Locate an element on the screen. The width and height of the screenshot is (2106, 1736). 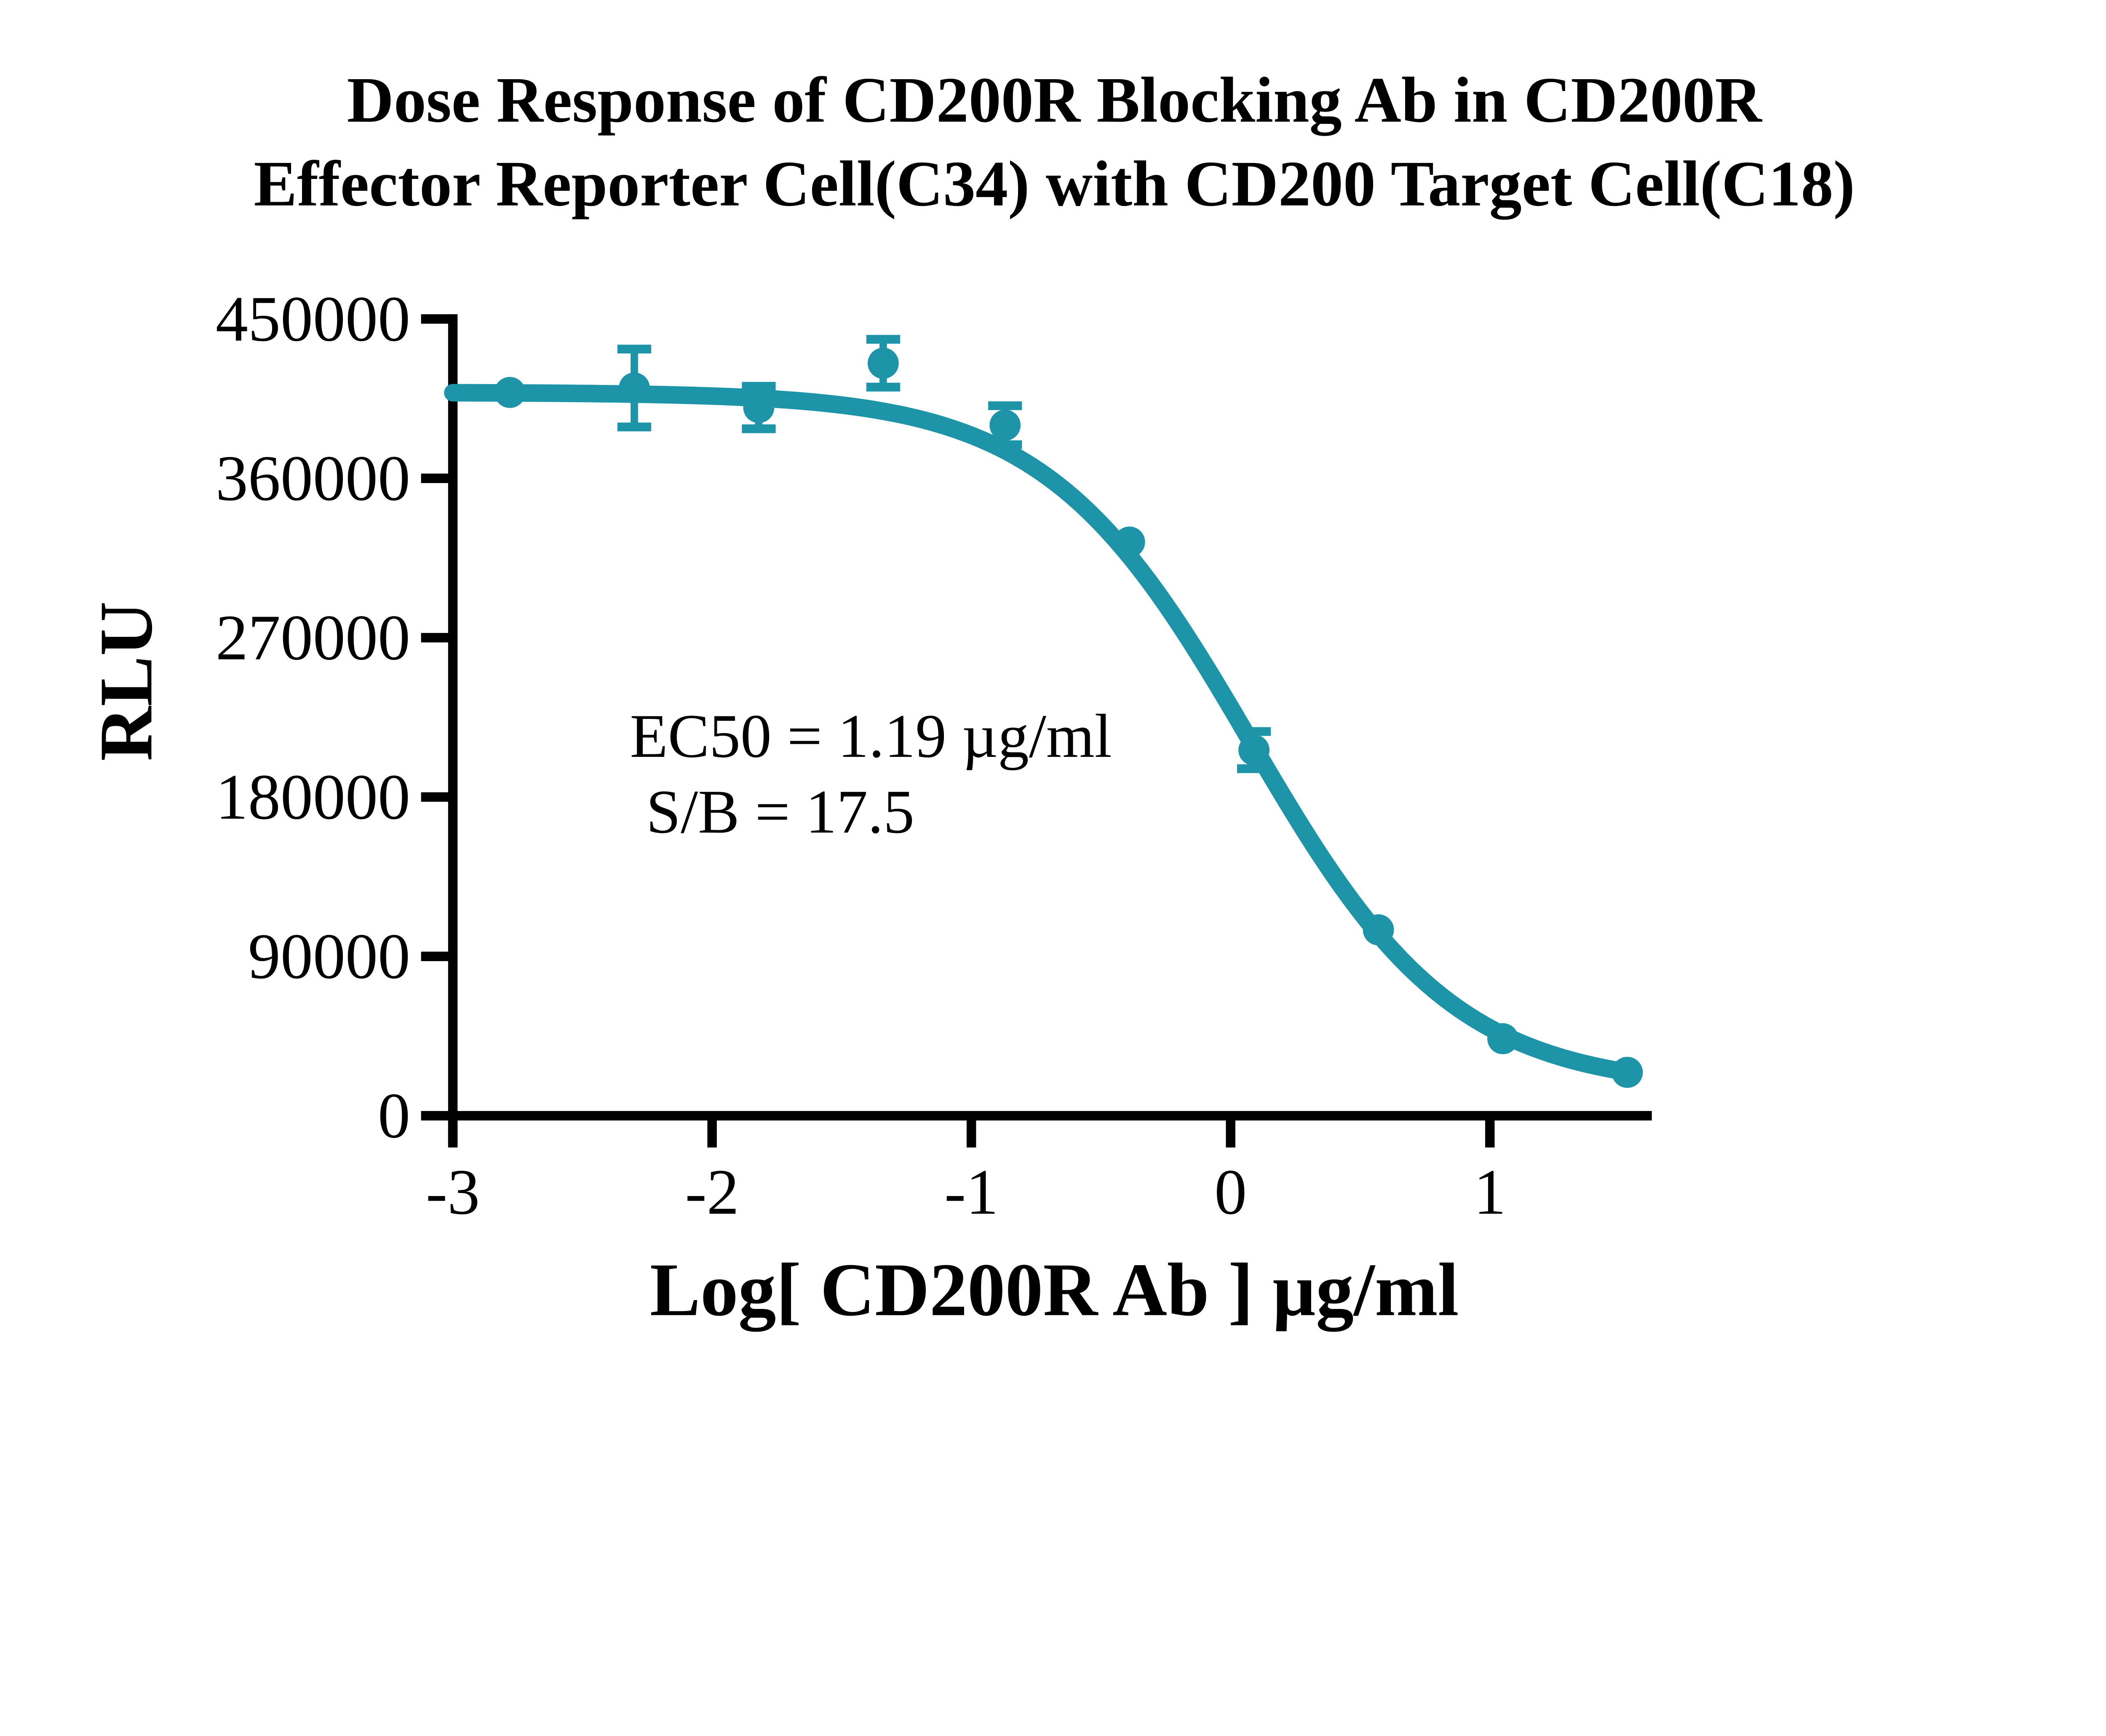
y-tick-label: 180000 is located at coordinates (313, 797).